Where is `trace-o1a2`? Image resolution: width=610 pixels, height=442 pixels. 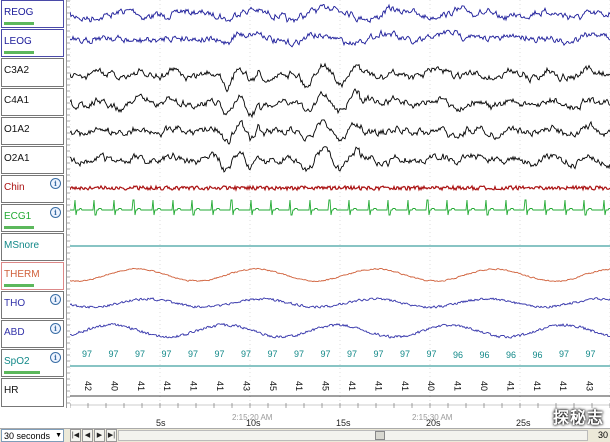
trace-o1a2 is located at coordinates (340, 132).